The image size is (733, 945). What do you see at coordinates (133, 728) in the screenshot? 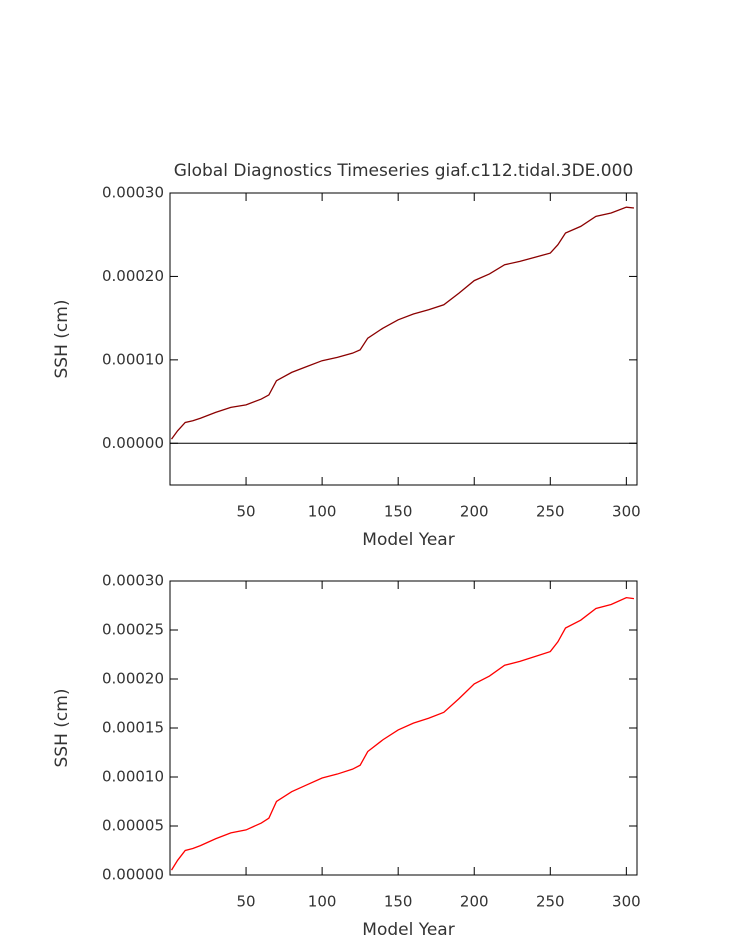
I see `y-tick-label: 0.00015` at bounding box center [133, 728].